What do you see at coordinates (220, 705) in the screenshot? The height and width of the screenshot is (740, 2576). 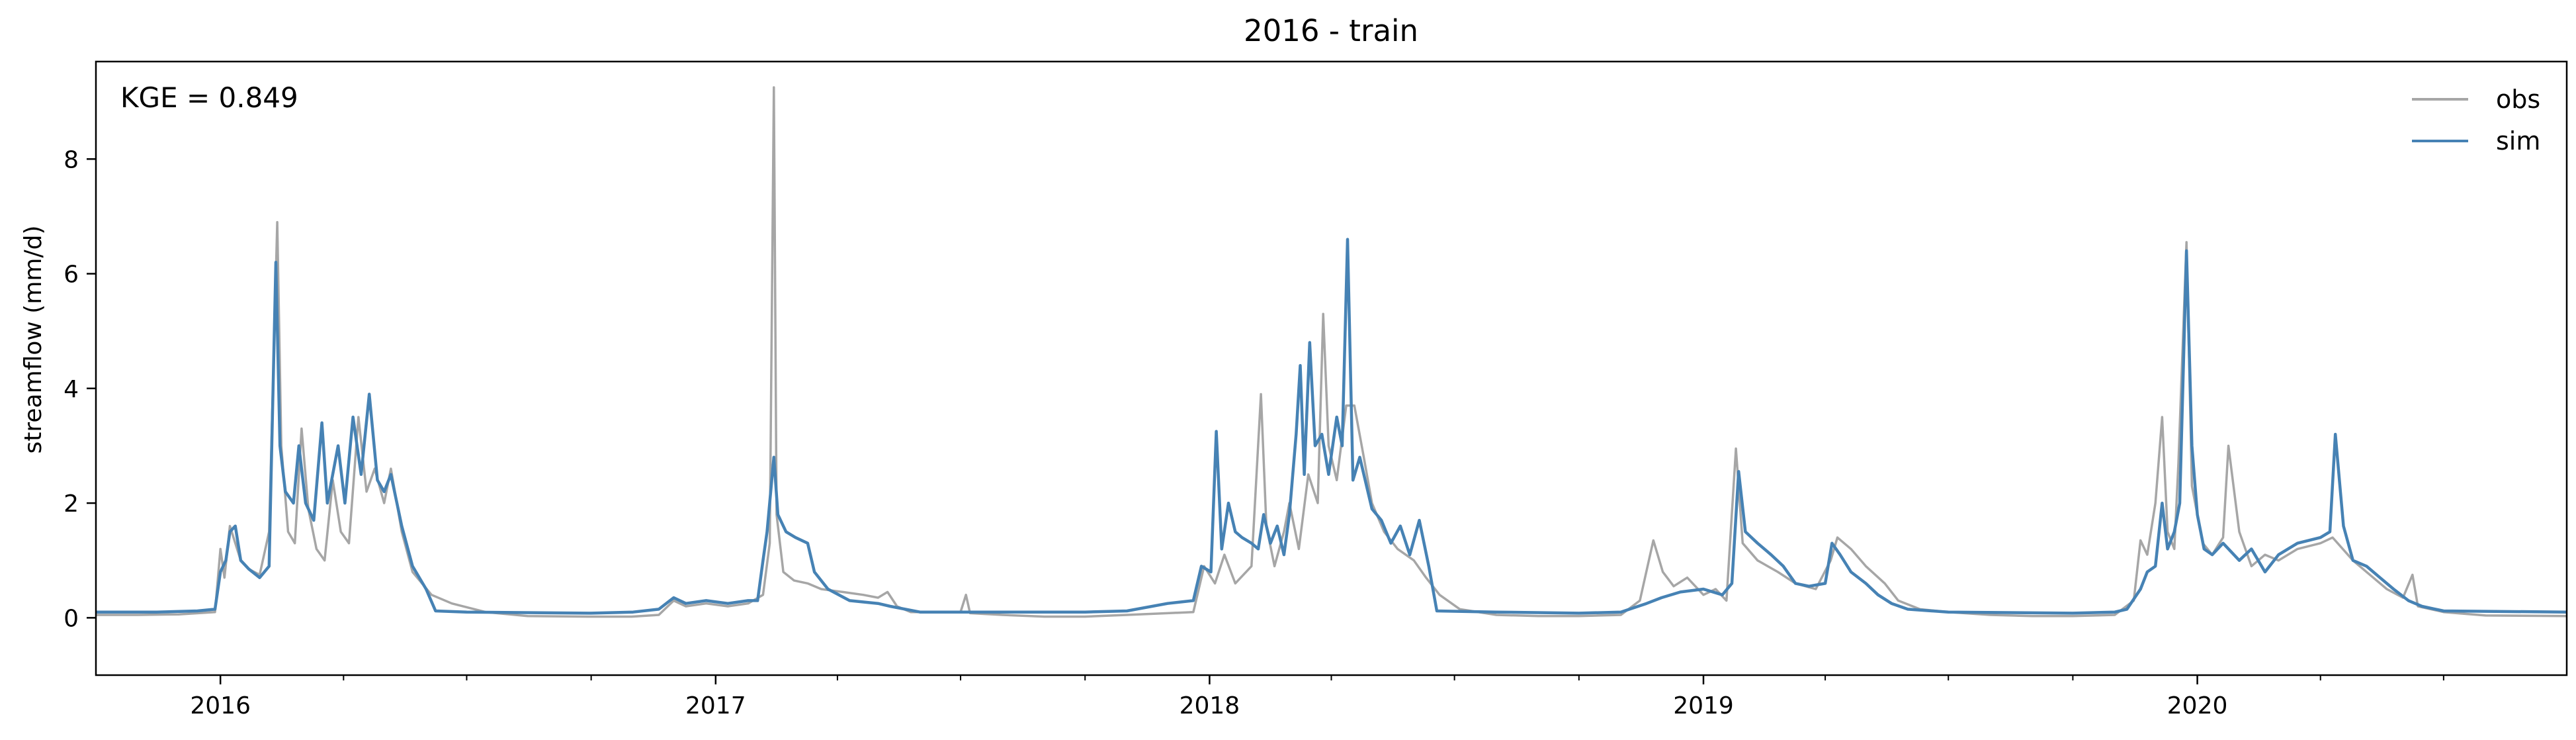 I see `x-tick-label: 2016` at bounding box center [220, 705].